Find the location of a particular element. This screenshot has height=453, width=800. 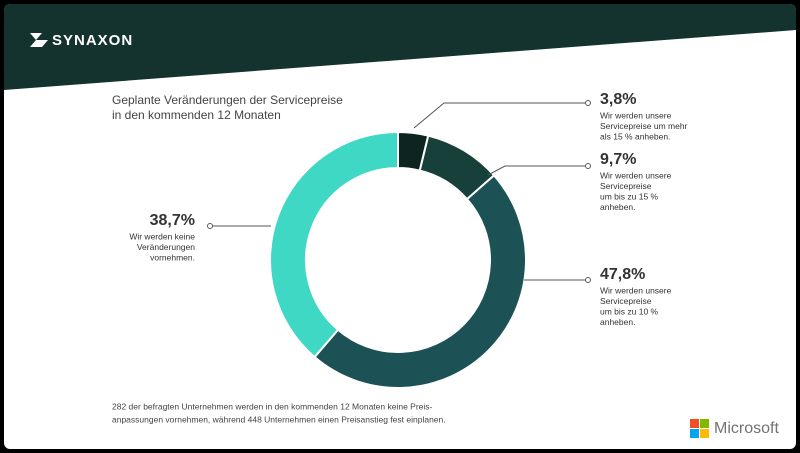

category-label: vornehmen. is located at coordinates (172, 257).